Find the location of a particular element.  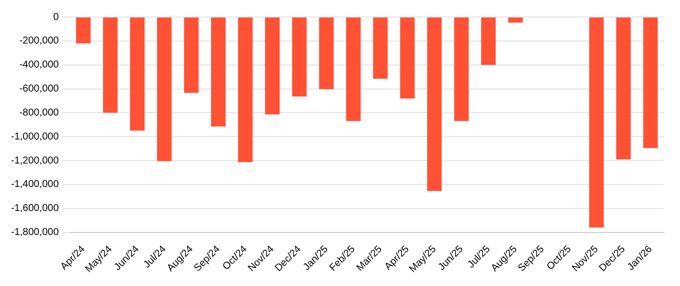

y-tick-label: -1,200,000 is located at coordinates (35, 160).